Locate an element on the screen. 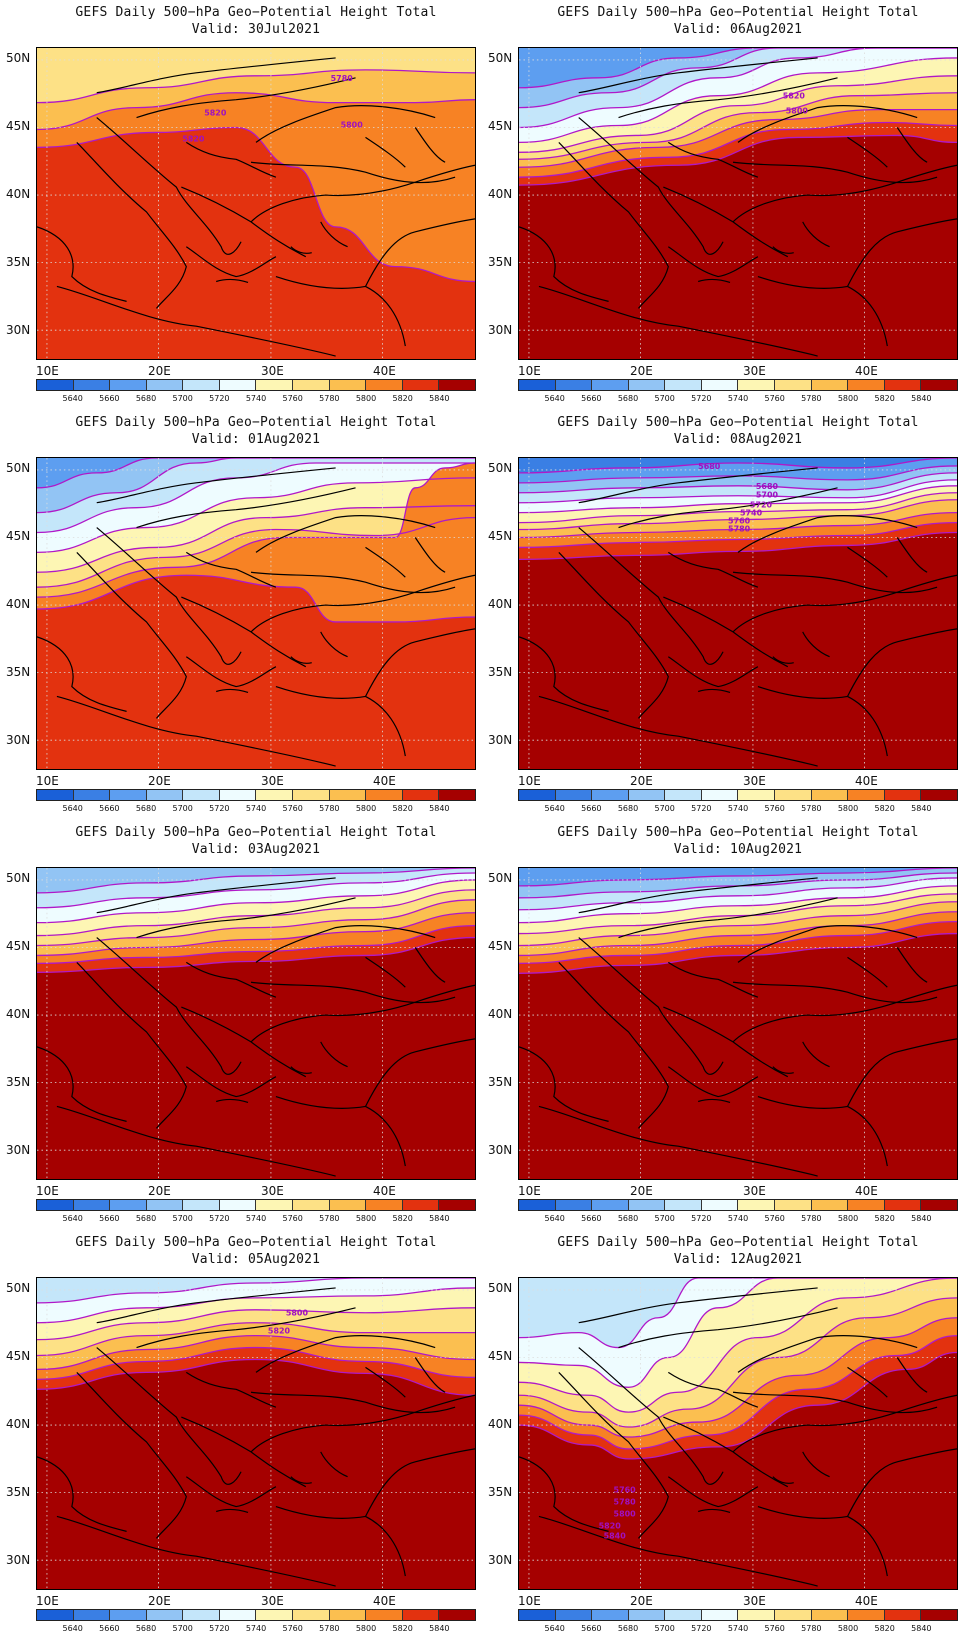 Image resolution: width=964 pixels, height=1640 pixels. coastlines is located at coordinates (738, 1027).